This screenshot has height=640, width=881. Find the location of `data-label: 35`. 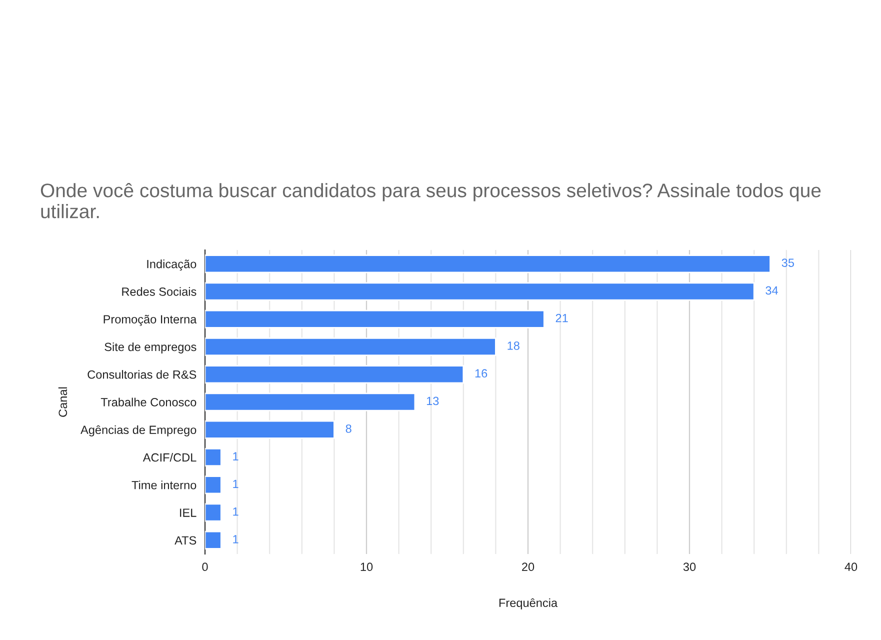

data-label: 35 is located at coordinates (788, 262).